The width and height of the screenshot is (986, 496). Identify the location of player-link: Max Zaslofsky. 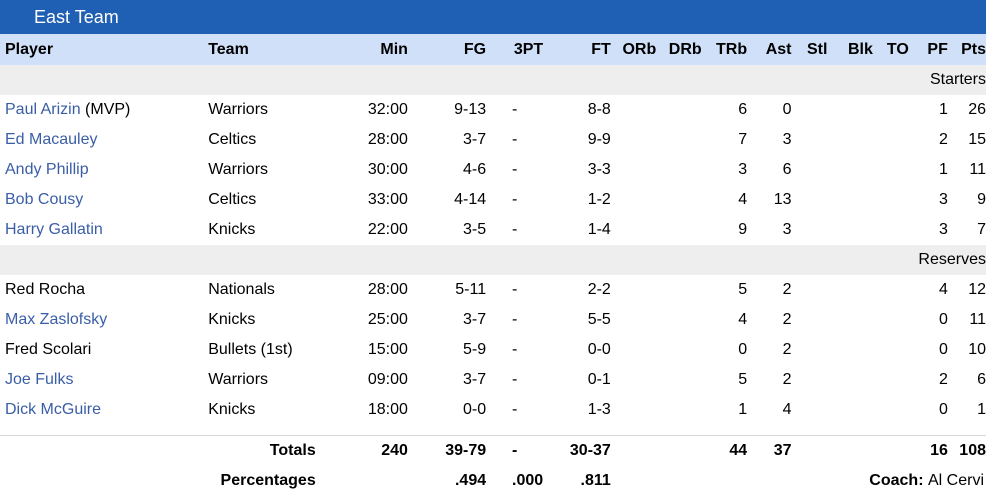
(56, 319).